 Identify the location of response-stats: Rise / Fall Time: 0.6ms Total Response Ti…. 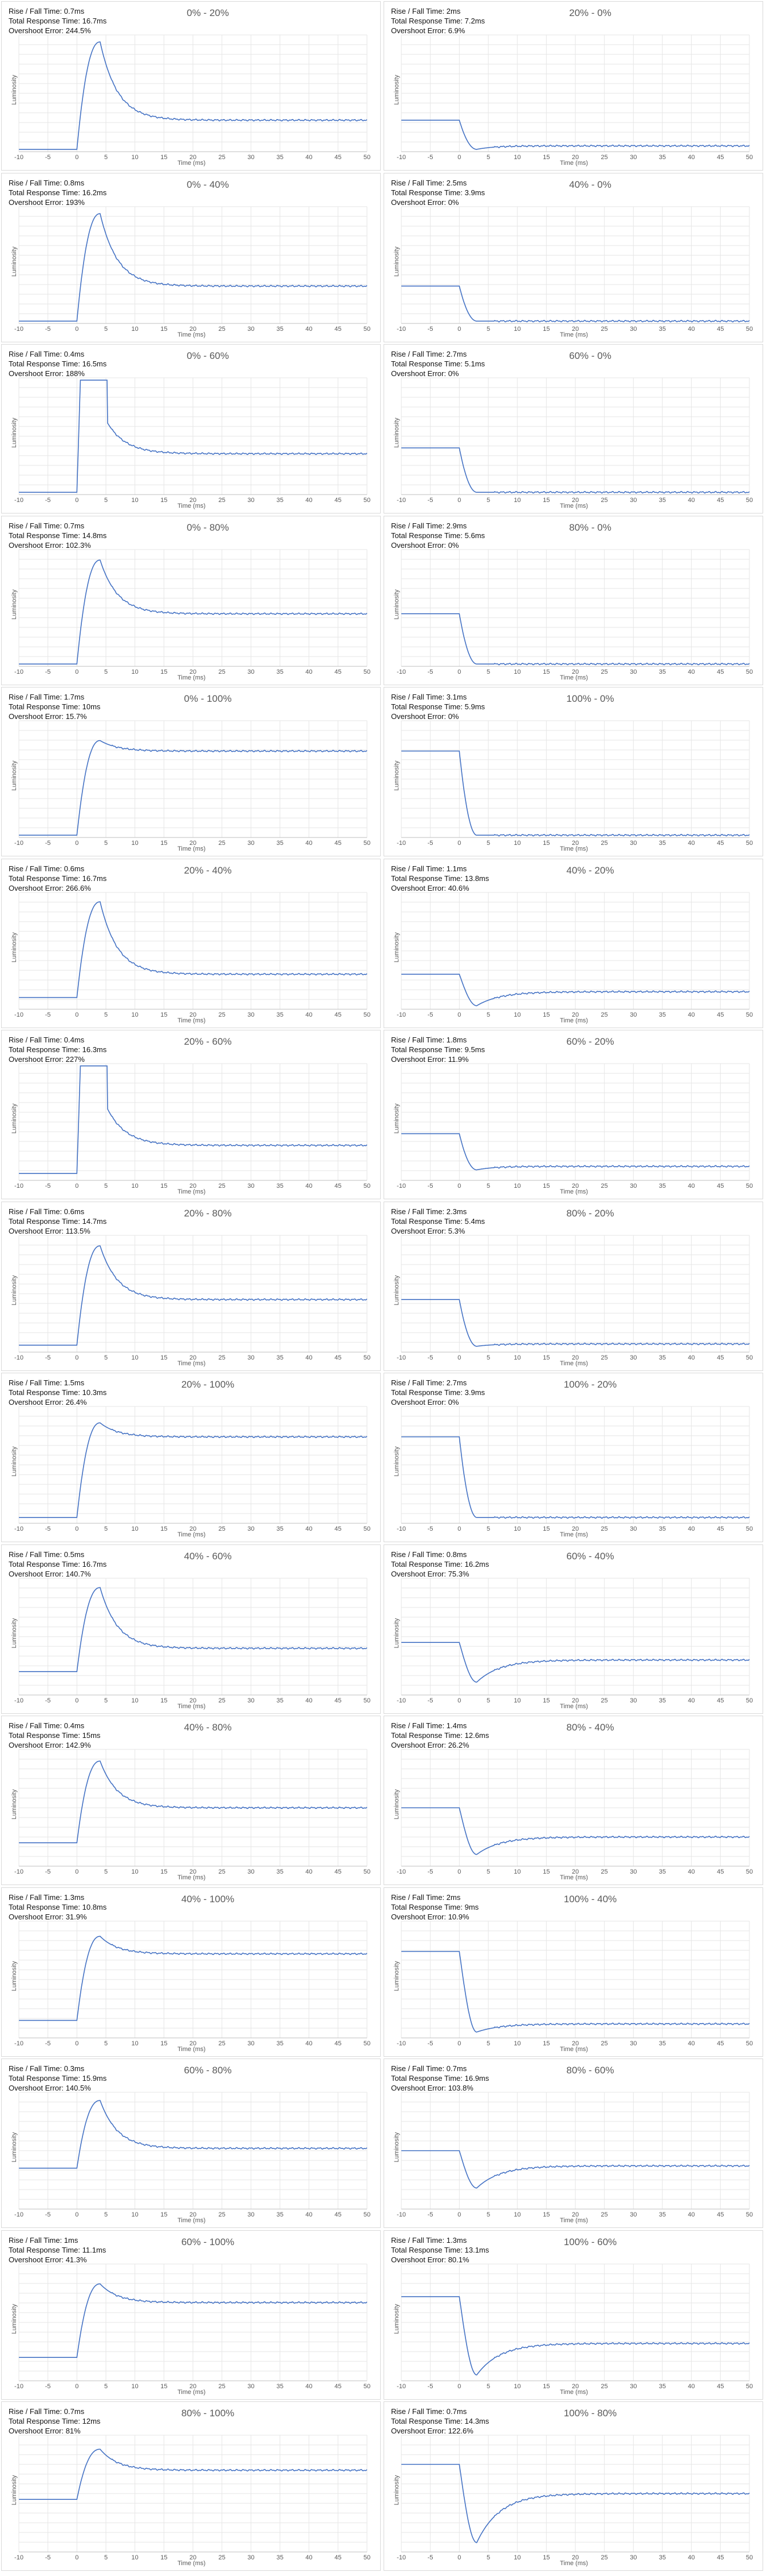
(57, 878).